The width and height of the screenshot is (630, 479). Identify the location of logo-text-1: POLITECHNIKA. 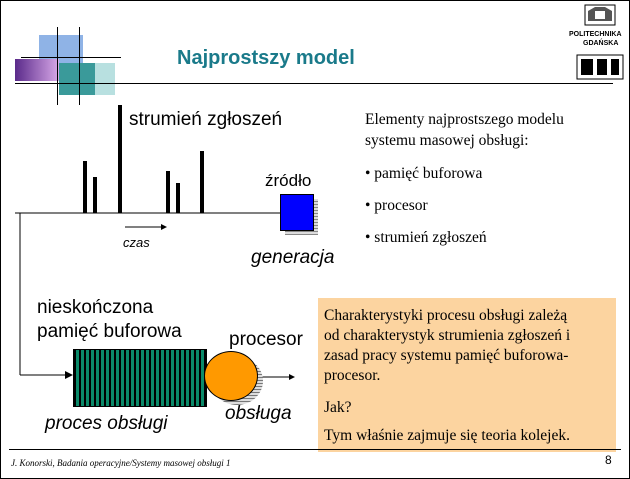
(595, 34).